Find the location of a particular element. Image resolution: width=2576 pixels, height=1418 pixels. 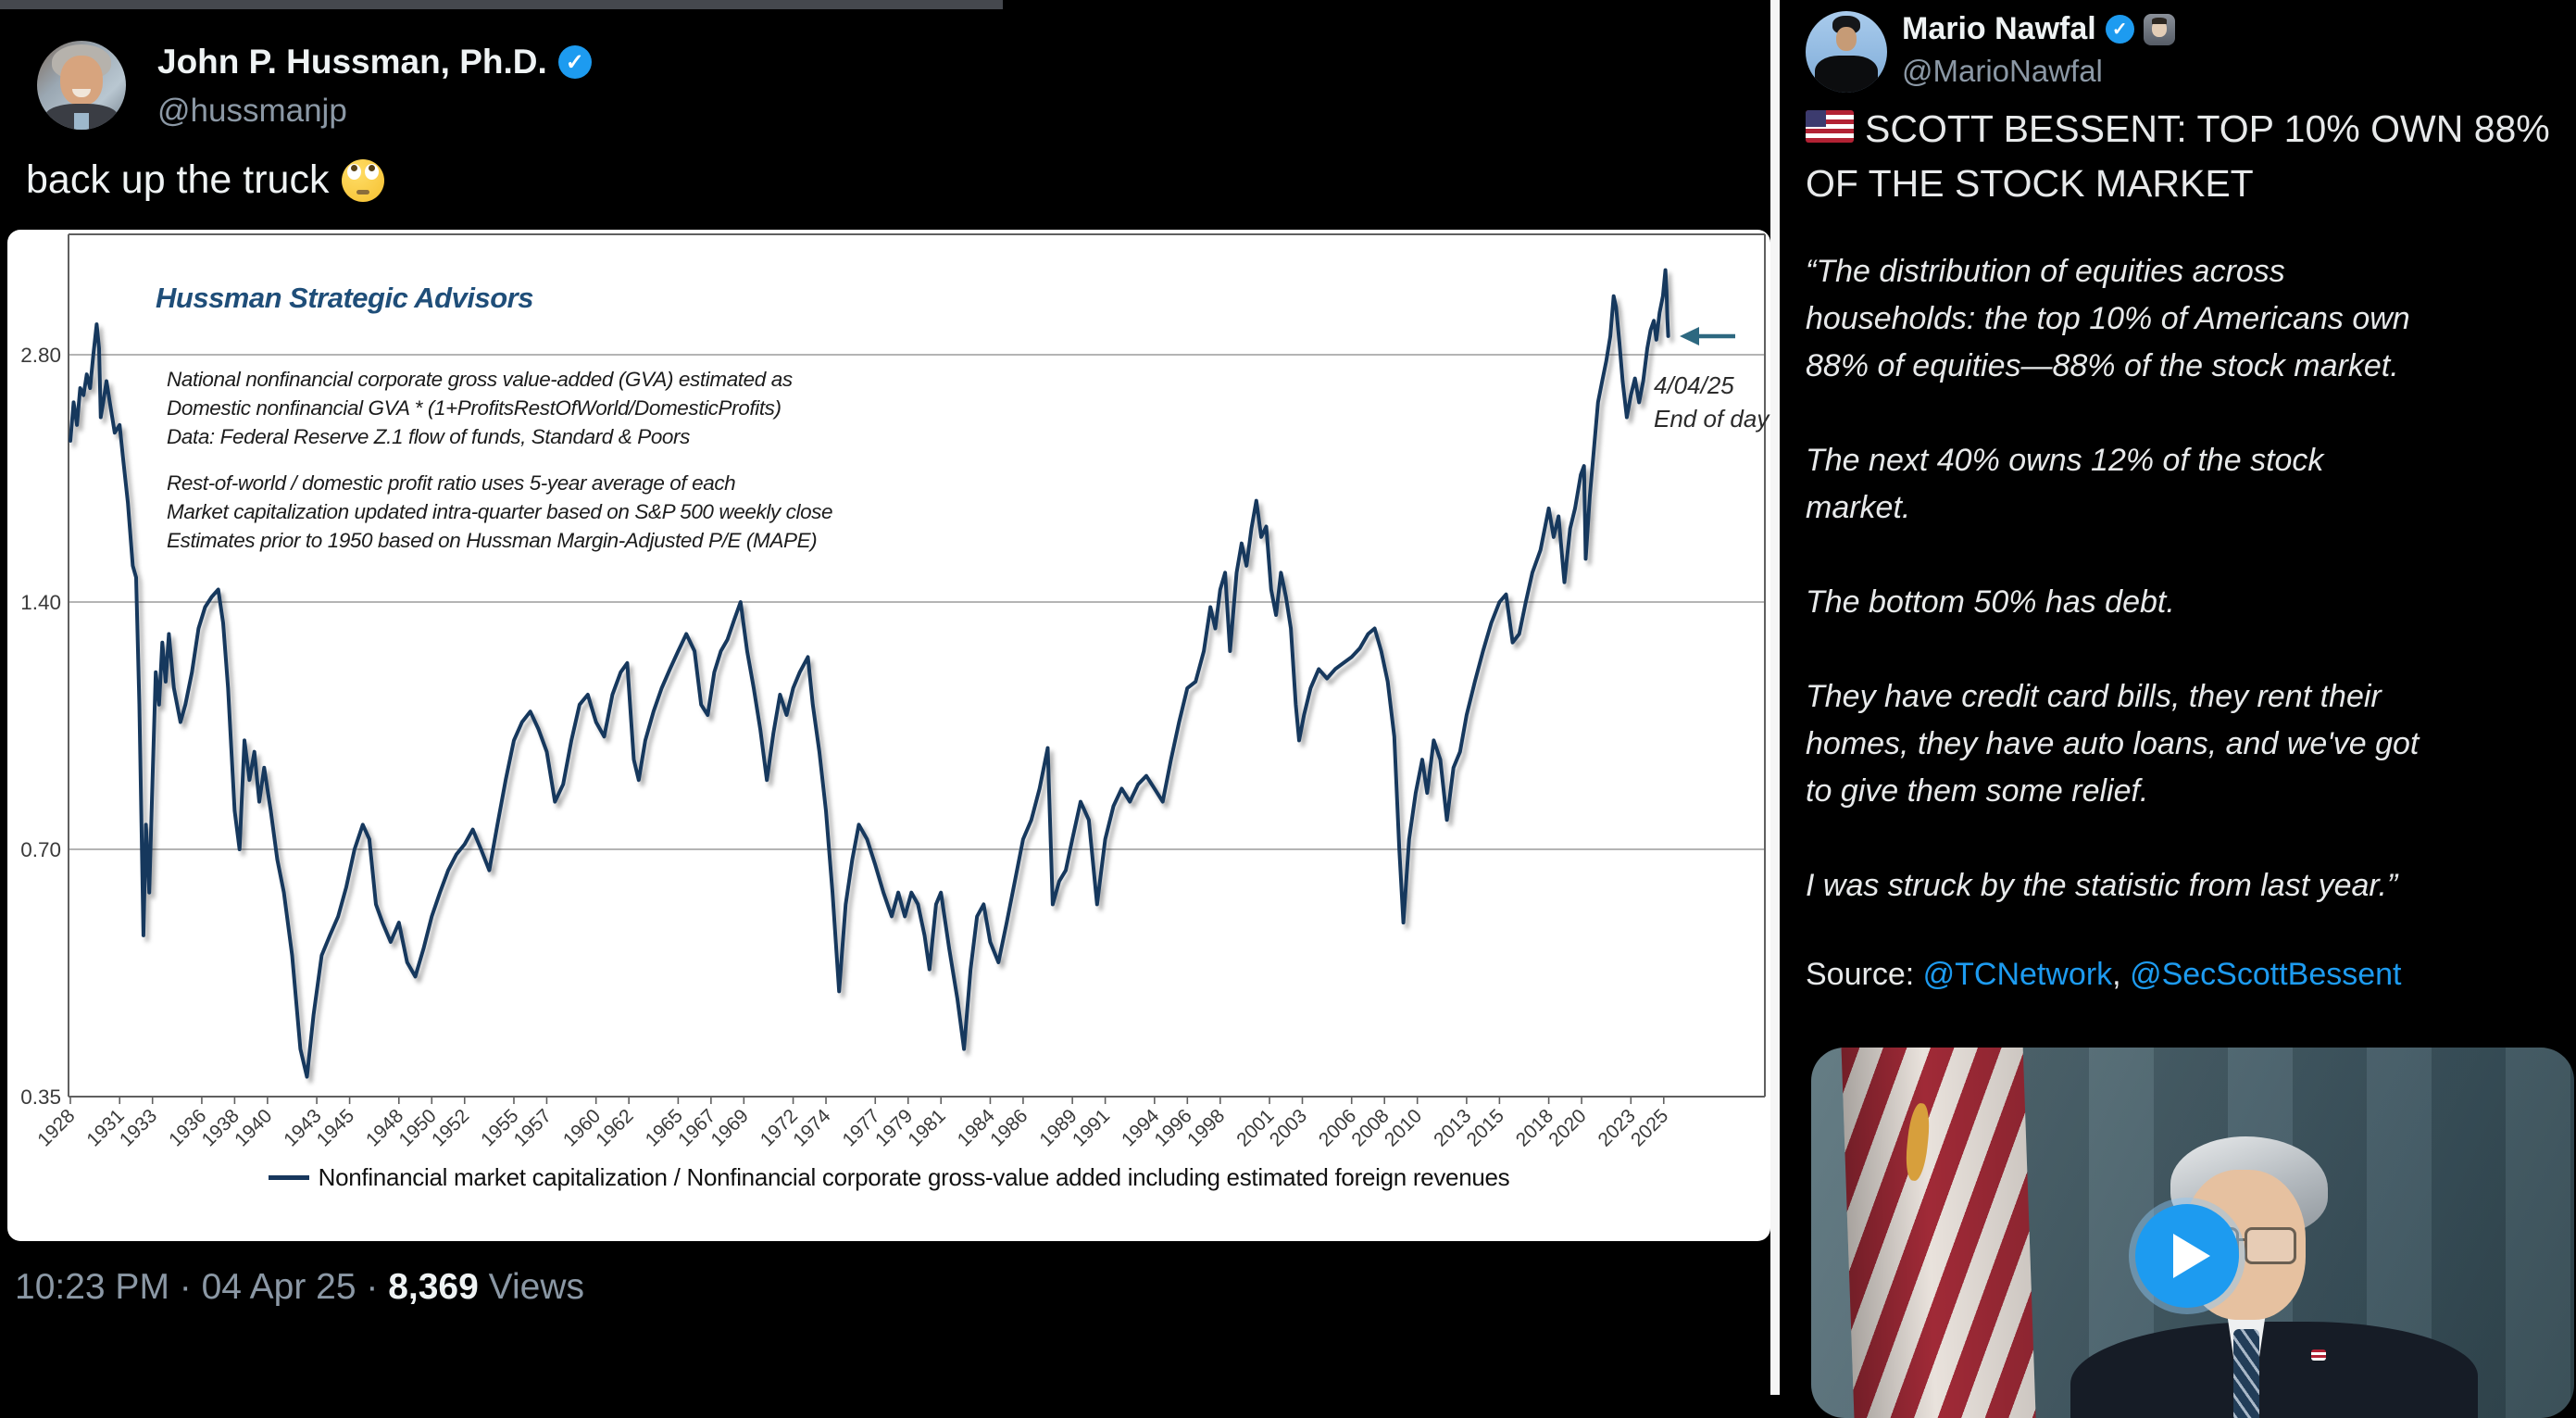

x-tick-label: 2025 is located at coordinates (1650, 1128).